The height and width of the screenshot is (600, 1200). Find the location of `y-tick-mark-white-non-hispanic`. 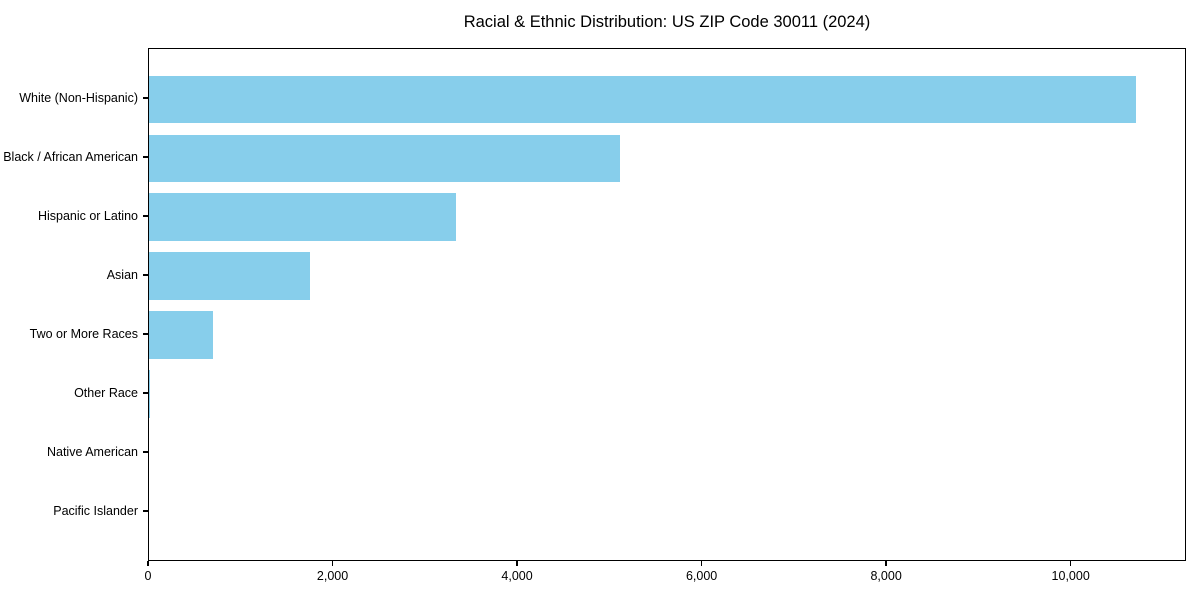

y-tick-mark-white-non-hispanic is located at coordinates (145, 98).